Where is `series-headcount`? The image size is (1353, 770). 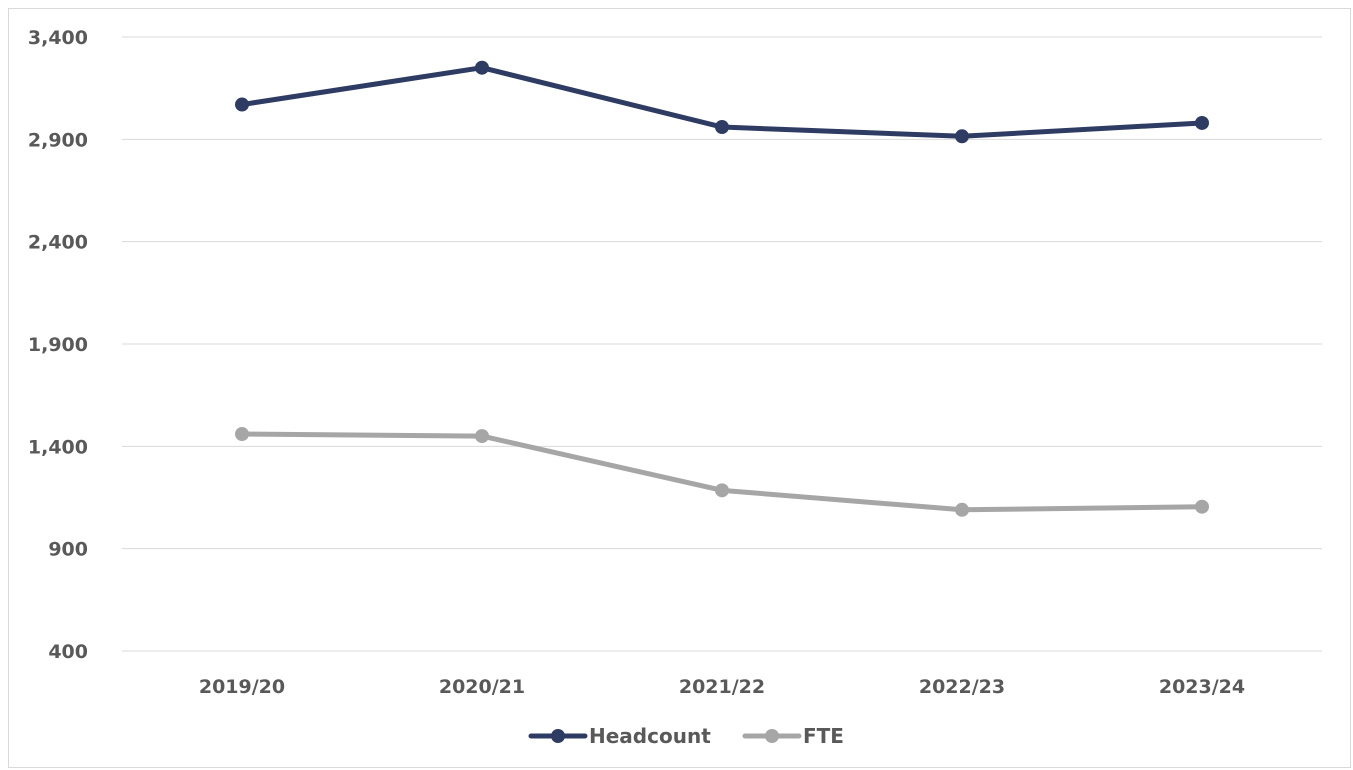
series-headcount is located at coordinates (722, 102).